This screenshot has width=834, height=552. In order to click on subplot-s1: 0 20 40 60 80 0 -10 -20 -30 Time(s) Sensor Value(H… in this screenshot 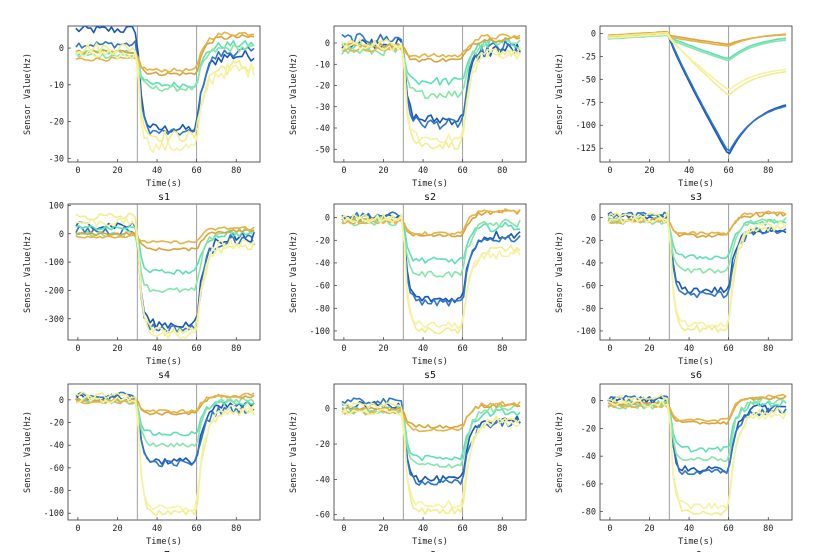, I will do `click(142, 114)`.